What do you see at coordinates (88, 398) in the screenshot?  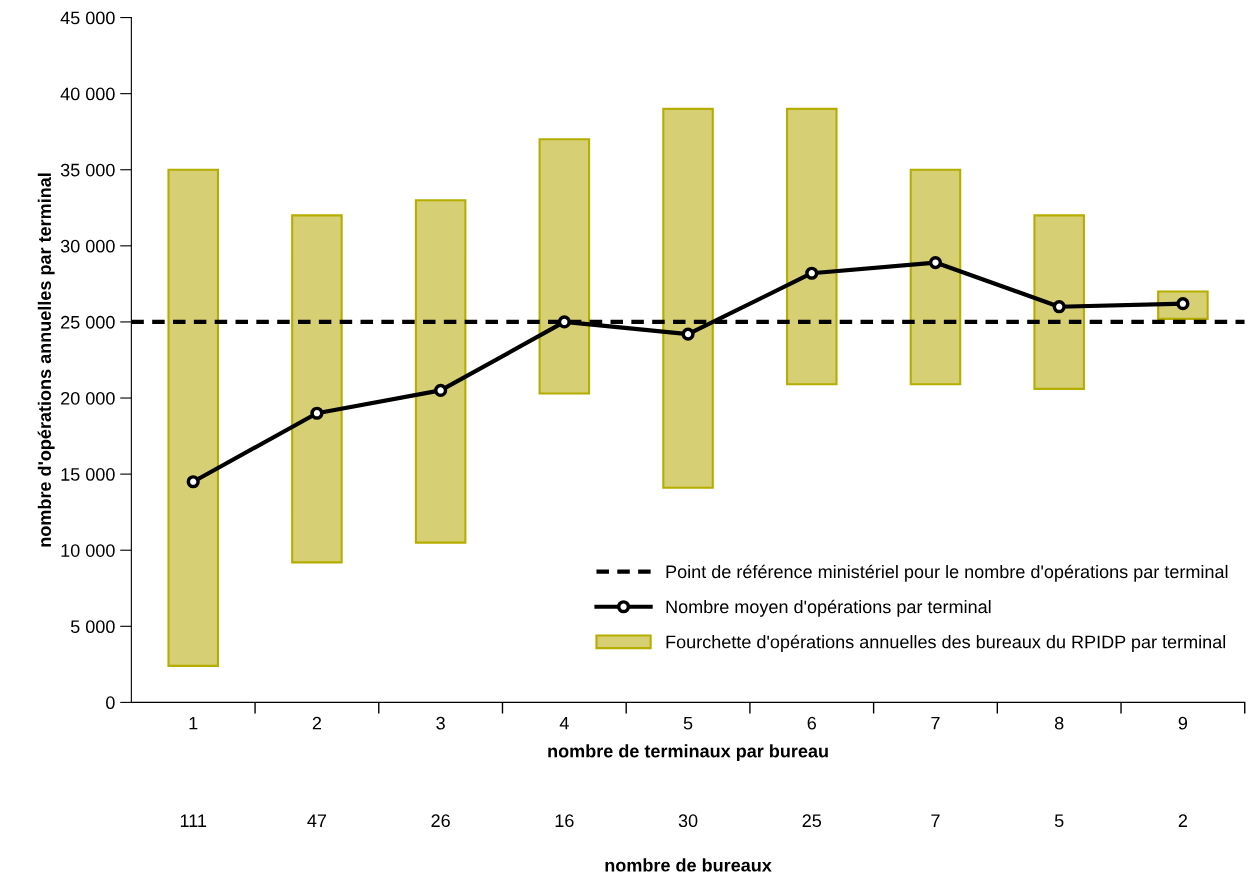 I see `y-tick-label: 20 000` at bounding box center [88, 398].